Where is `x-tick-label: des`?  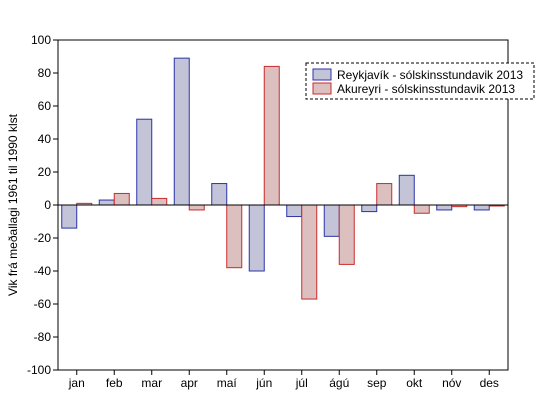
x-tick-label: des is located at coordinates (489, 383).